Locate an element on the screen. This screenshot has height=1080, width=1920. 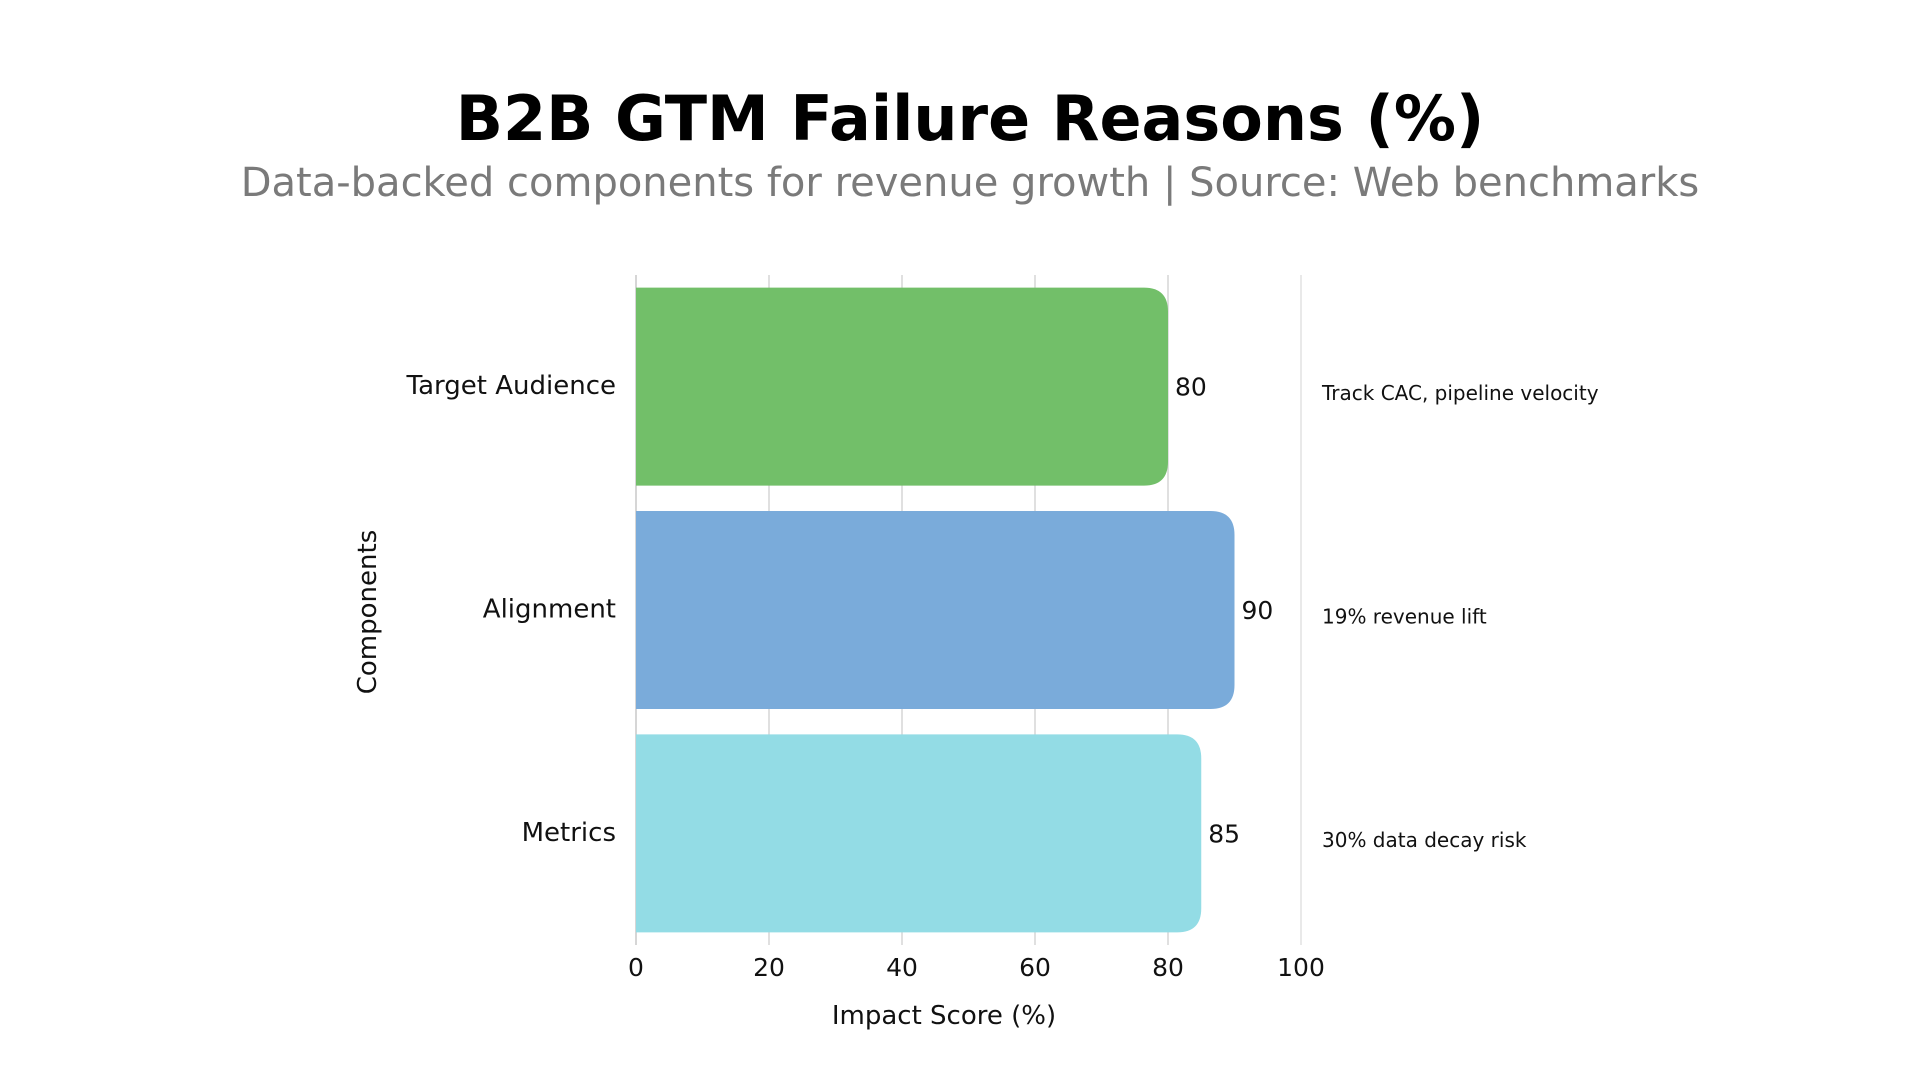
category-labels: Target Audience Alignment Metrics is located at coordinates (511, 609).